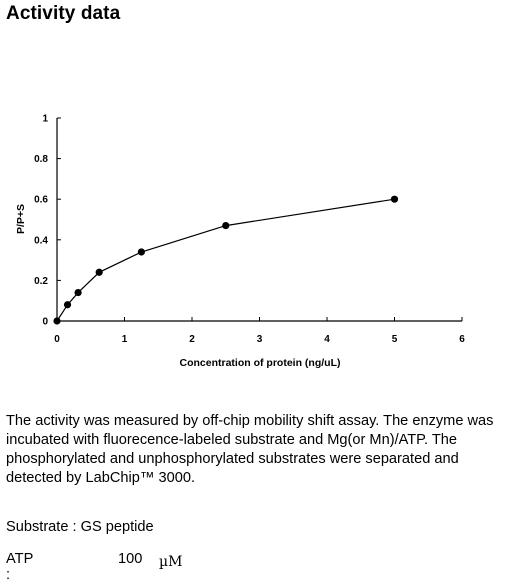 The image size is (519, 583). What do you see at coordinates (45, 119) in the screenshot?
I see `y-tick-label: 1` at bounding box center [45, 119].